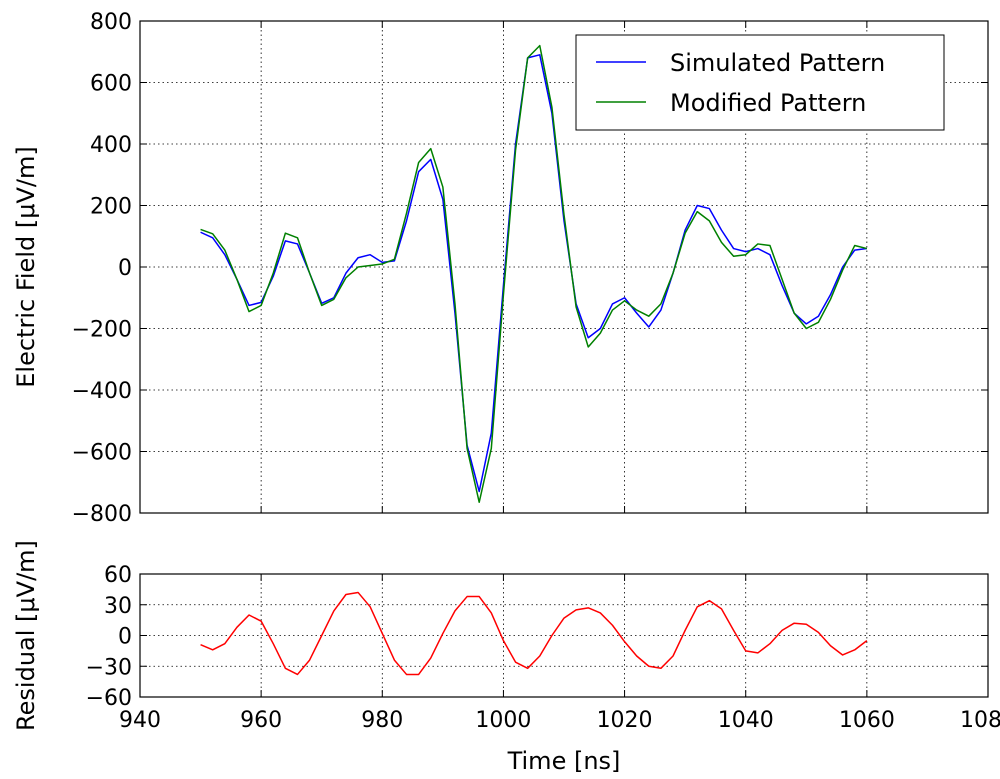 The image size is (1000, 779). I want to click on top-y-axis-label: Electric Field [μV/m], so click(26, 266).